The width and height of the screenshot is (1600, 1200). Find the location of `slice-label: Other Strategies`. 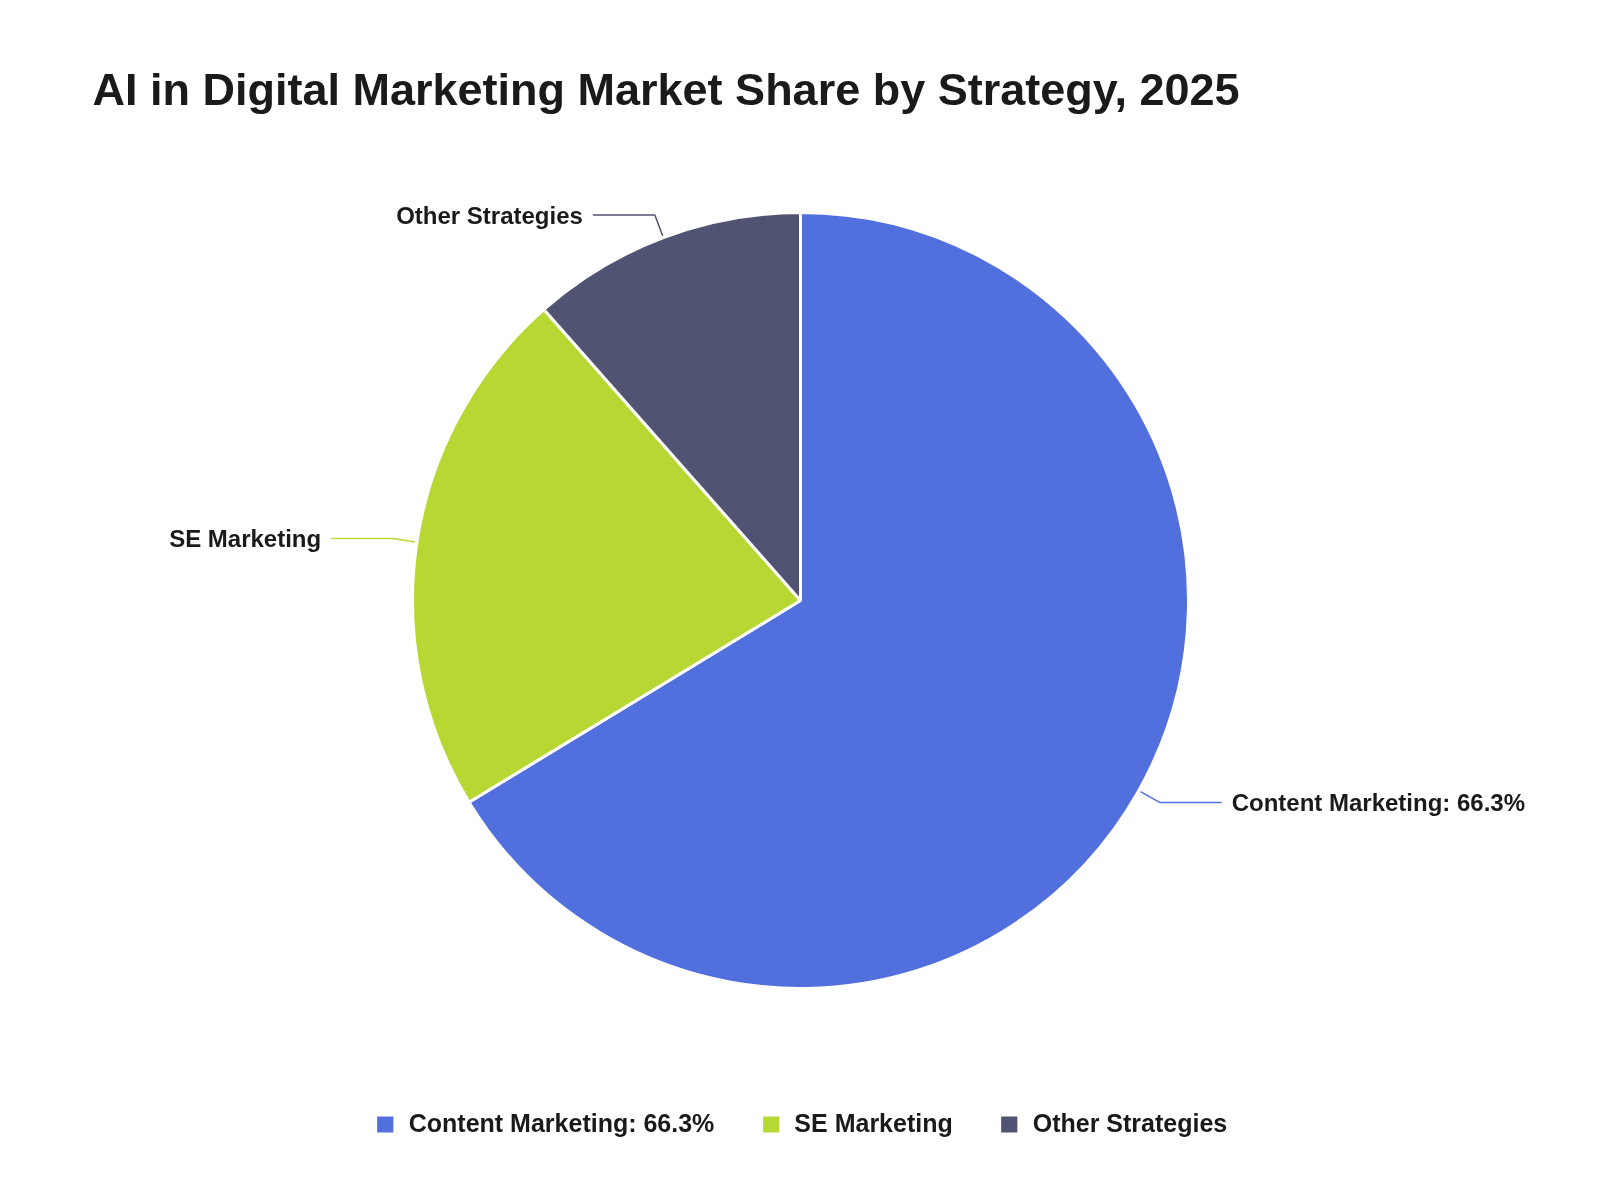

slice-label: Other Strategies is located at coordinates (489, 215).